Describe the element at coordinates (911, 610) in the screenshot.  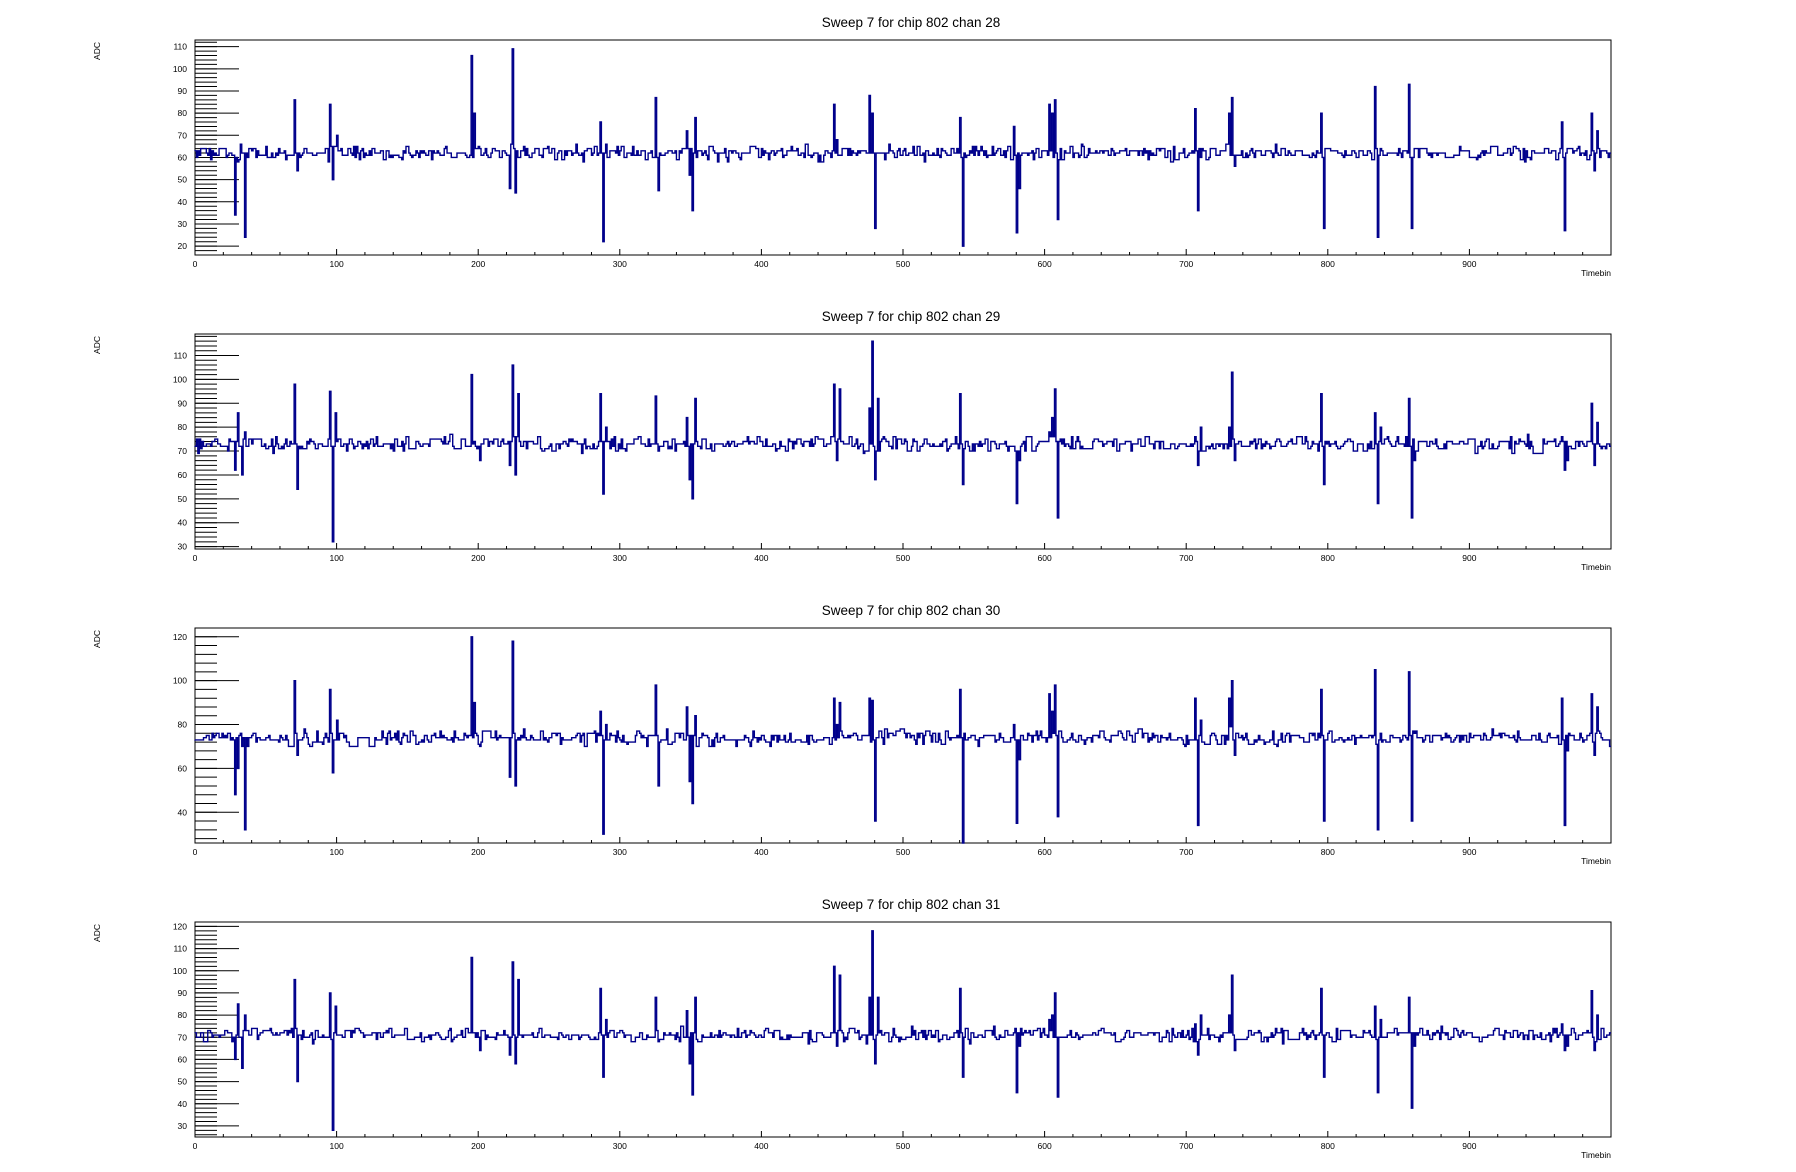
I see `chart-title: Sweep 7 for chip 802 chan 30` at that location.